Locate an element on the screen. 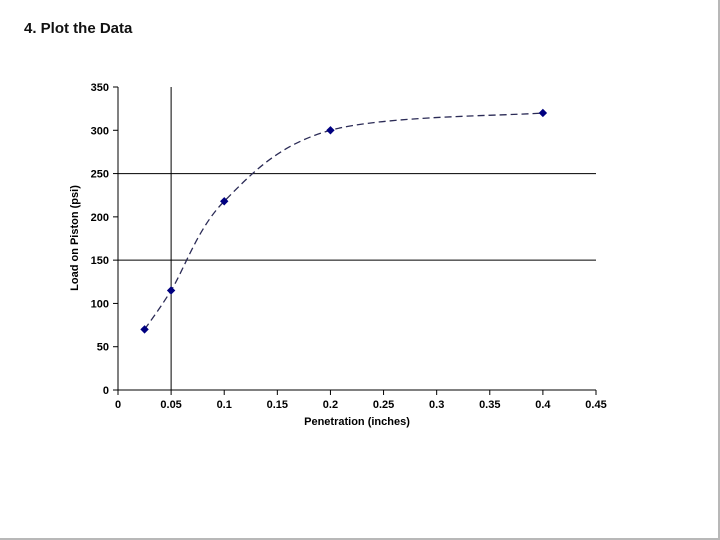 This screenshot has height=540, width=720. y-axis-label: Load on Piston (psi) is located at coordinates (75, 238).